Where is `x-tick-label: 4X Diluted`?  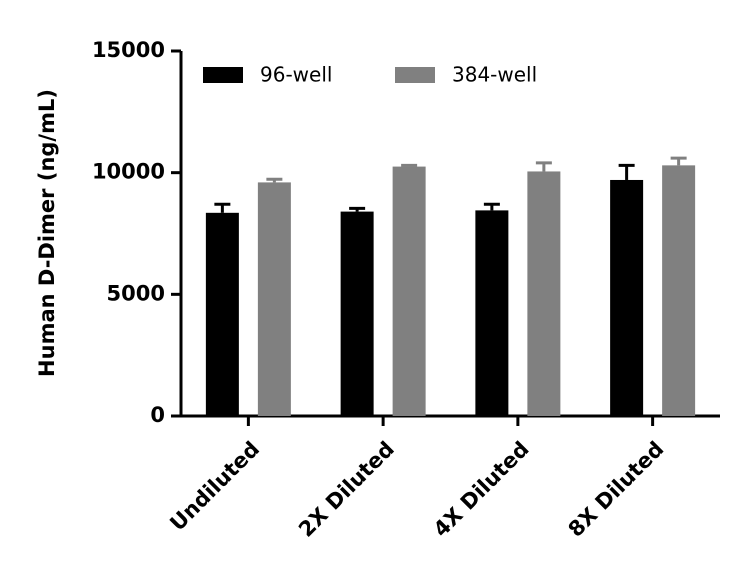 x-tick-label: 4X Diluted is located at coordinates (481, 489).